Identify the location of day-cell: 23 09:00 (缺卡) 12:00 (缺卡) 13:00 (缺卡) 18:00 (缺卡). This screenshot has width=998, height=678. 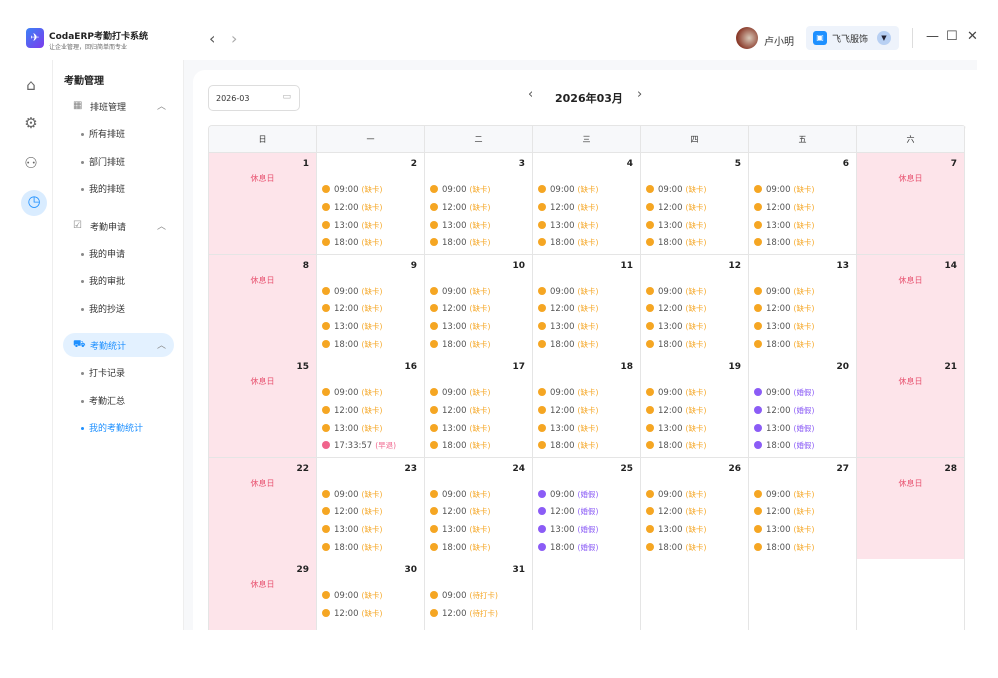
(371, 508).